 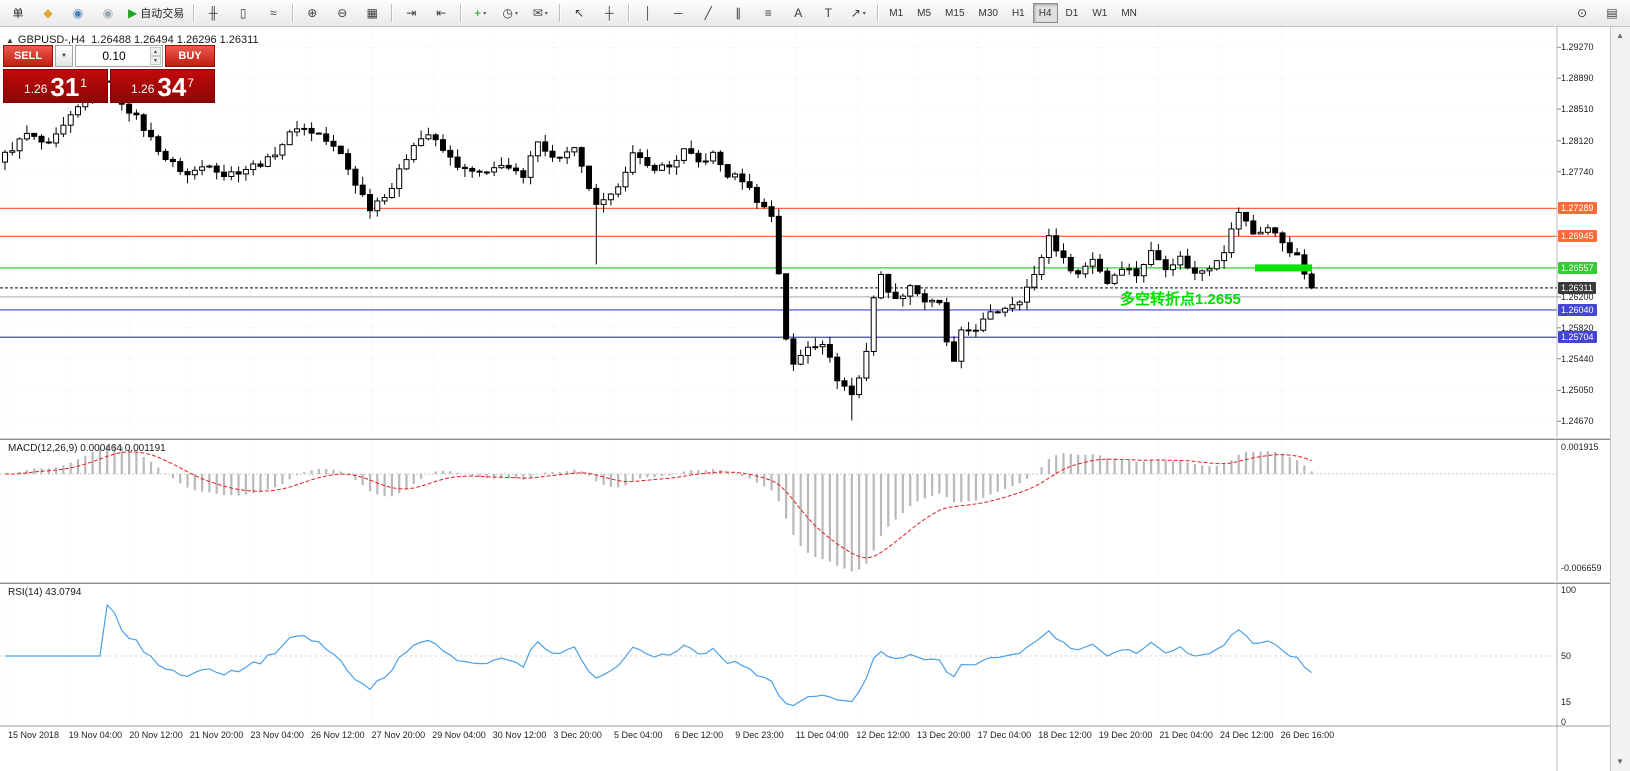 What do you see at coordinates (78, 13) in the screenshot?
I see `data-window-icon: ◉` at bounding box center [78, 13].